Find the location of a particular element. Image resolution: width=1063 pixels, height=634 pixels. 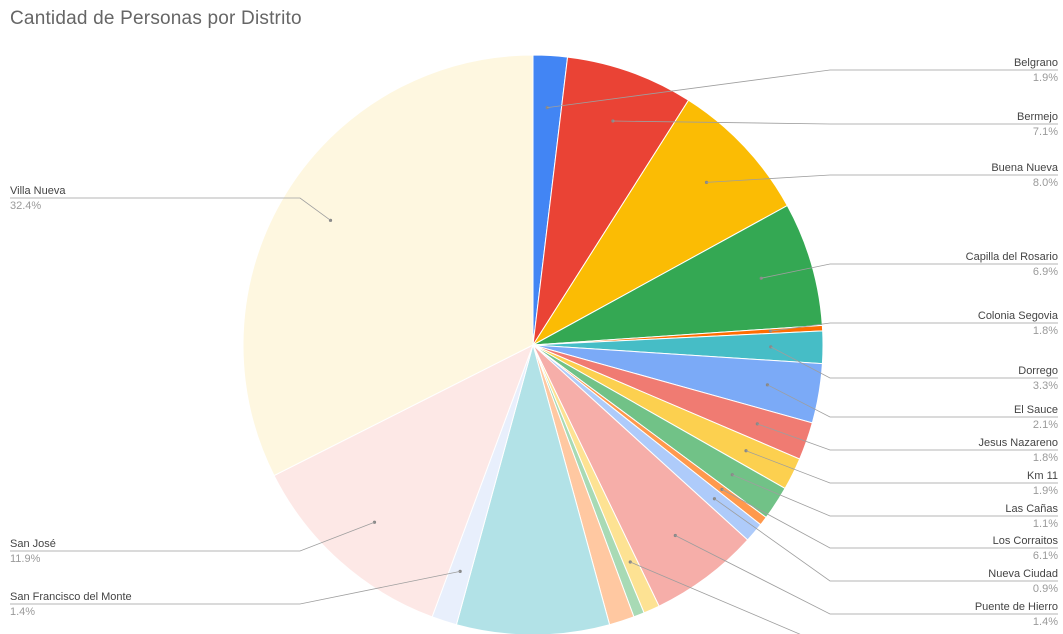

slice-percent-buena-nueva: 8.0% is located at coordinates (1045, 183).